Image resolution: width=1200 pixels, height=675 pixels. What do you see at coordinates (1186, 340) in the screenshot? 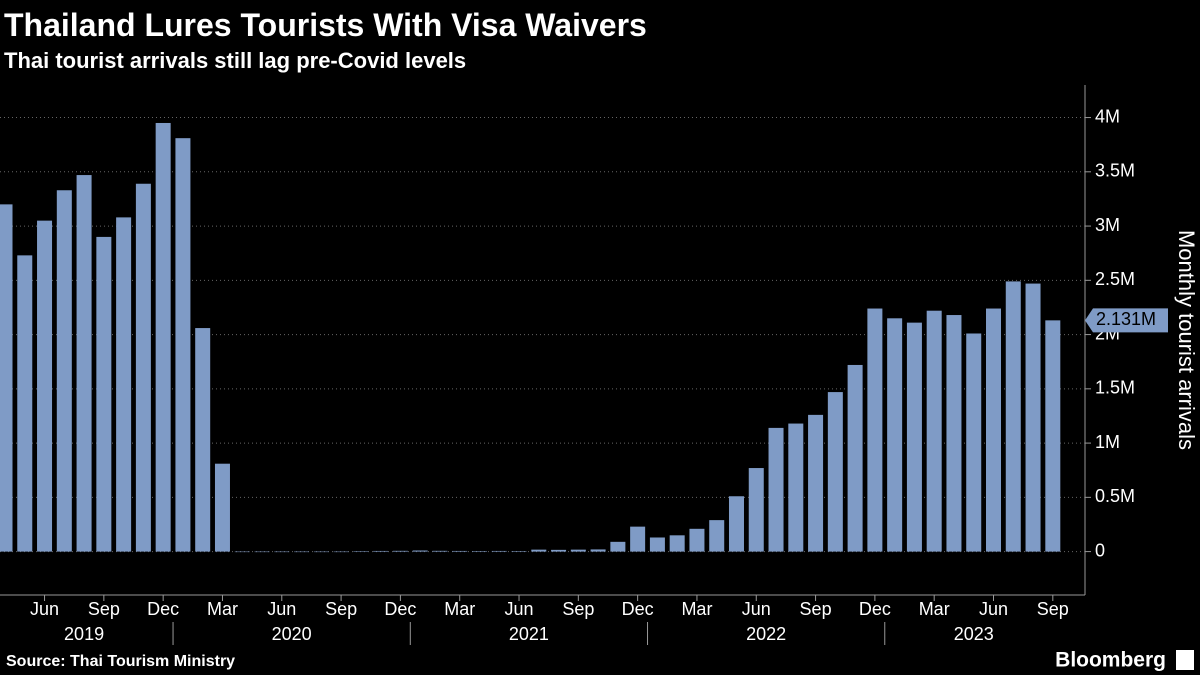
I see `y-axis-label: Monthly tourist arrivals` at bounding box center [1186, 340].